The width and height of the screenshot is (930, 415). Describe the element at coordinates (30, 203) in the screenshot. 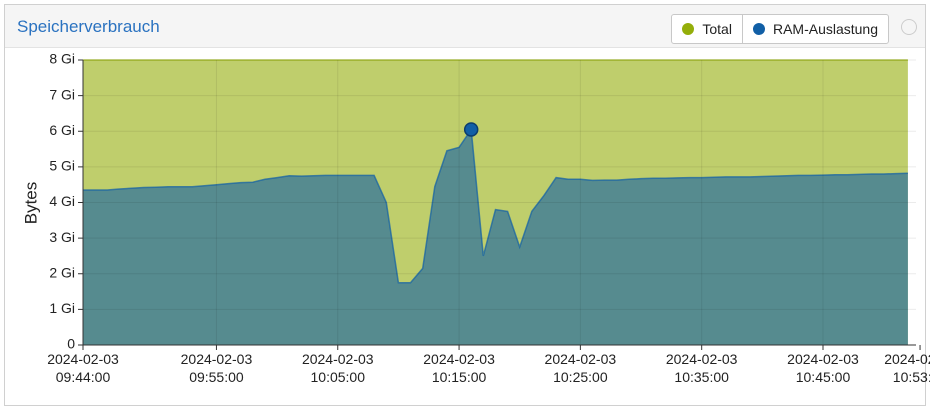

I see `y-axis-label: Bytes` at that location.